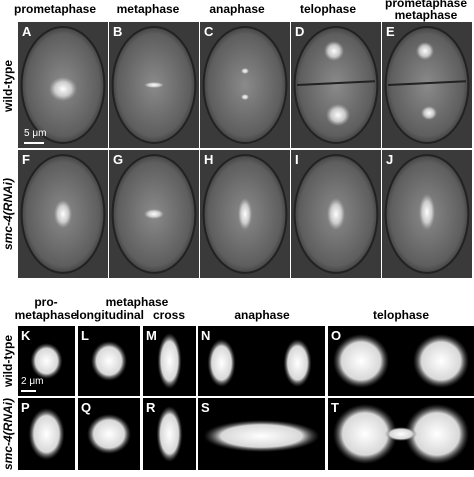  What do you see at coordinates (27, 31) in the screenshot?
I see `panel-letter: A` at bounding box center [27, 31].